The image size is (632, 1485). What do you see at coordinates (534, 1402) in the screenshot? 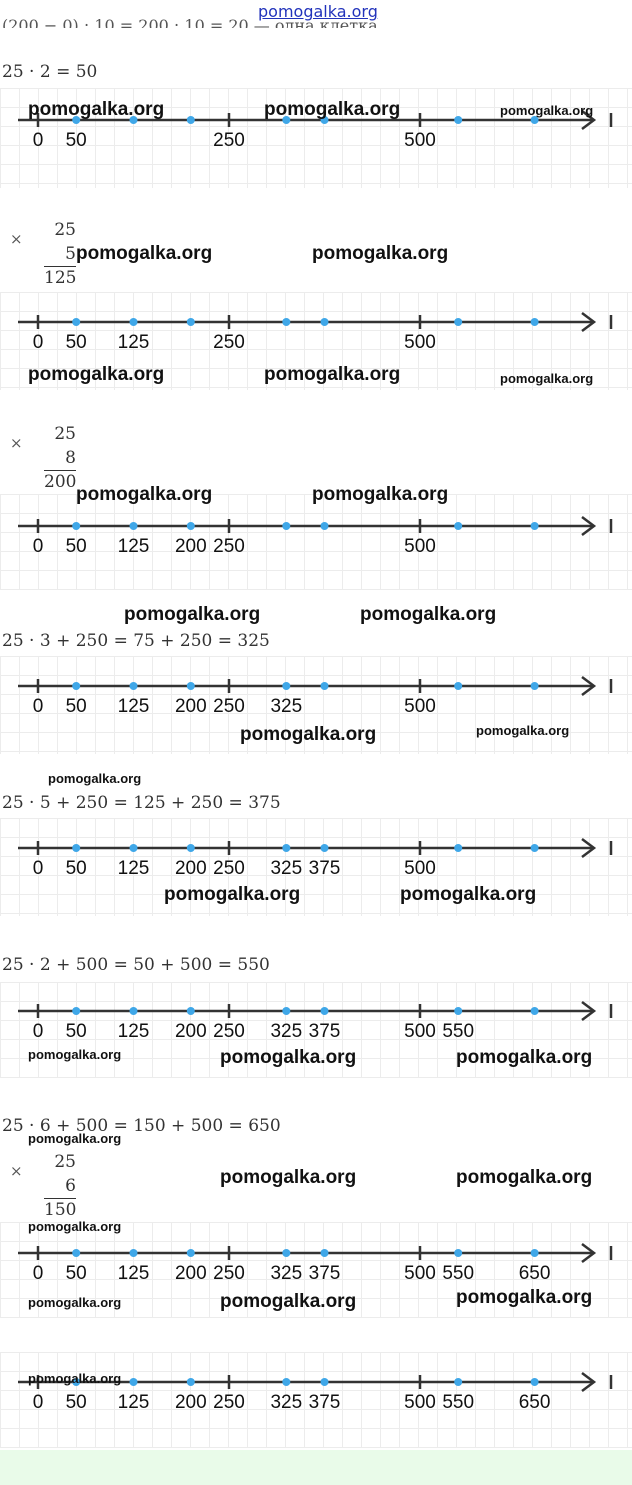
I see `label-650: 650` at bounding box center [534, 1402].